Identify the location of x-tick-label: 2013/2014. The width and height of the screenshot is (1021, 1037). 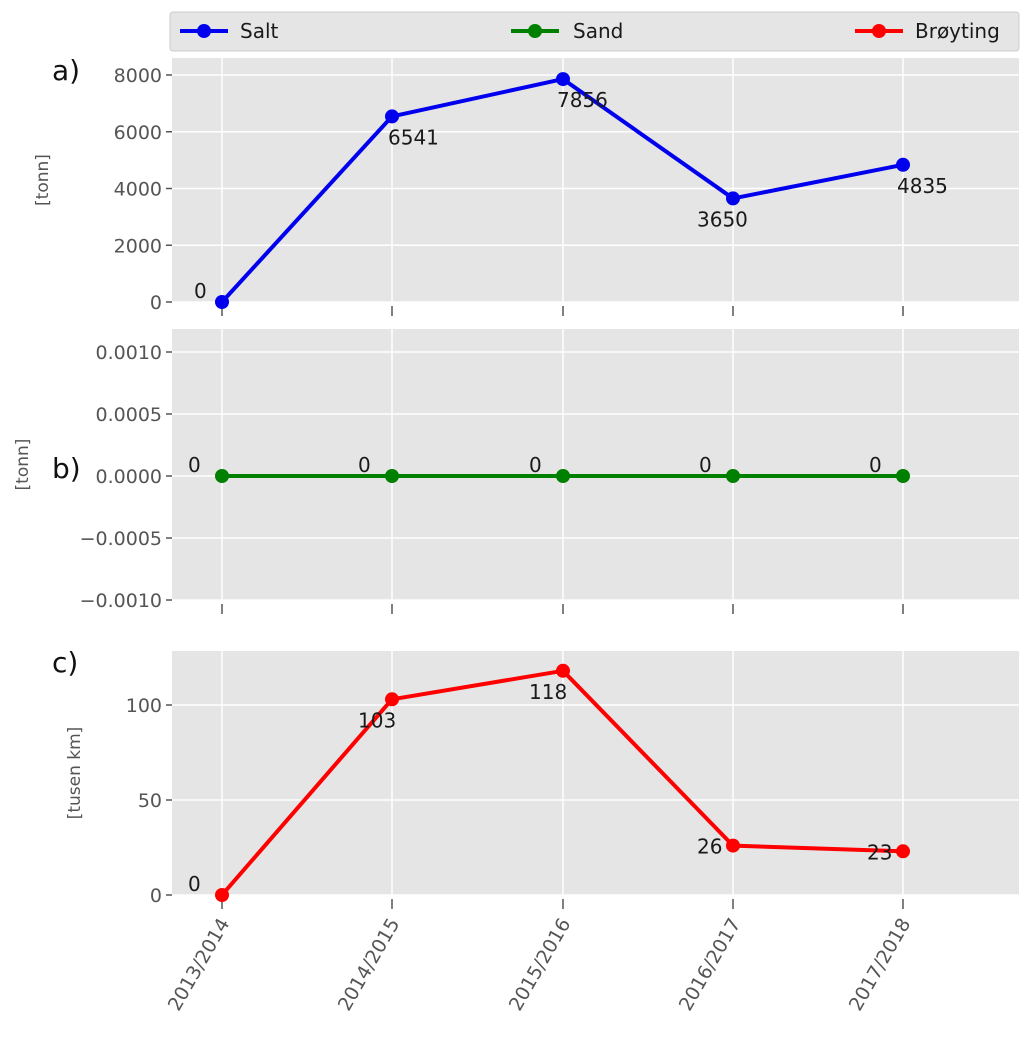
(199, 965).